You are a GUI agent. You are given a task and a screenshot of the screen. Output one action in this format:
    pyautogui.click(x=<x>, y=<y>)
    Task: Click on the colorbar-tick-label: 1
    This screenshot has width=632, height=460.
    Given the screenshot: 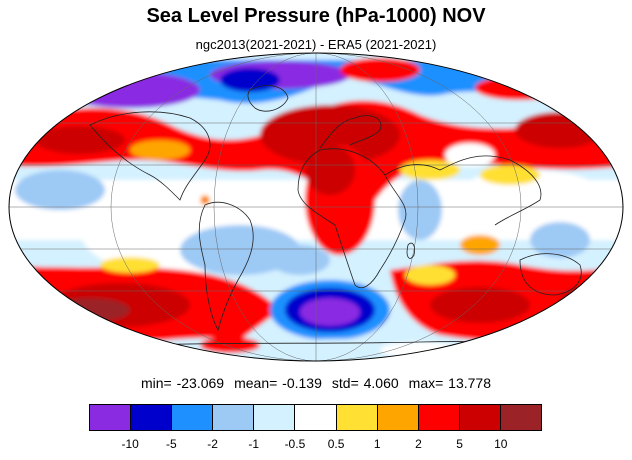 What is the action you would take?
    pyautogui.click(x=377, y=444)
    